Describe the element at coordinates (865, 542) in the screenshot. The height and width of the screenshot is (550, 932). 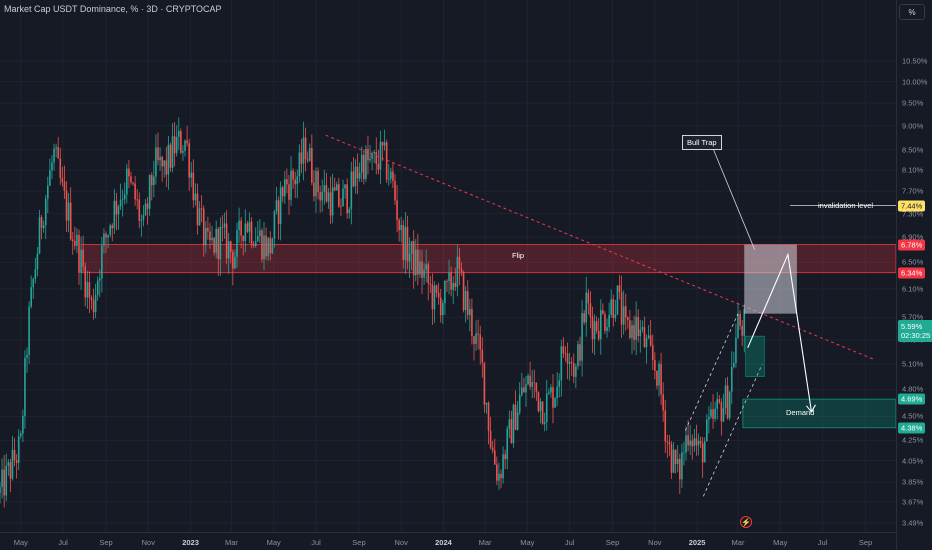
I see `time-tick-label: Sep` at that location.